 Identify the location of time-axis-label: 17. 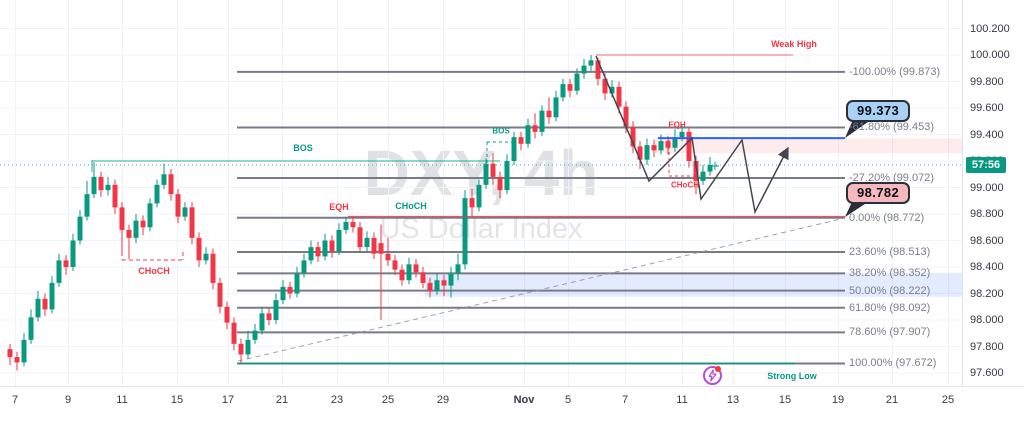
(228, 400).